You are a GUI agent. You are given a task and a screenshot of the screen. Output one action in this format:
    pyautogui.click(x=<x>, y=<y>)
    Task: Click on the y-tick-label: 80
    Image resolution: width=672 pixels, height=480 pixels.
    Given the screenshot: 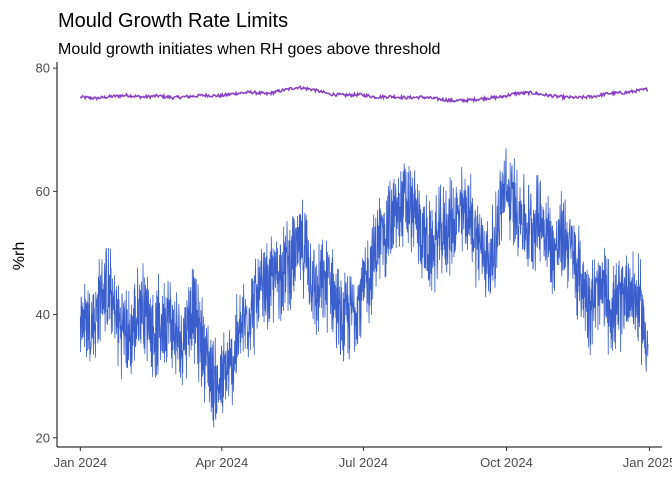 What is the action you would take?
    pyautogui.click(x=43, y=68)
    